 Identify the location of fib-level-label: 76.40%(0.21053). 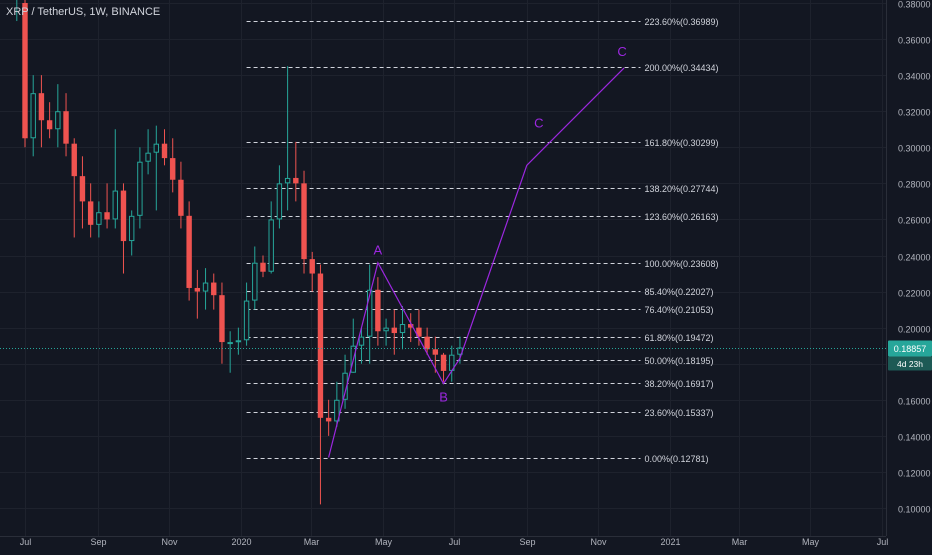
(678, 310).